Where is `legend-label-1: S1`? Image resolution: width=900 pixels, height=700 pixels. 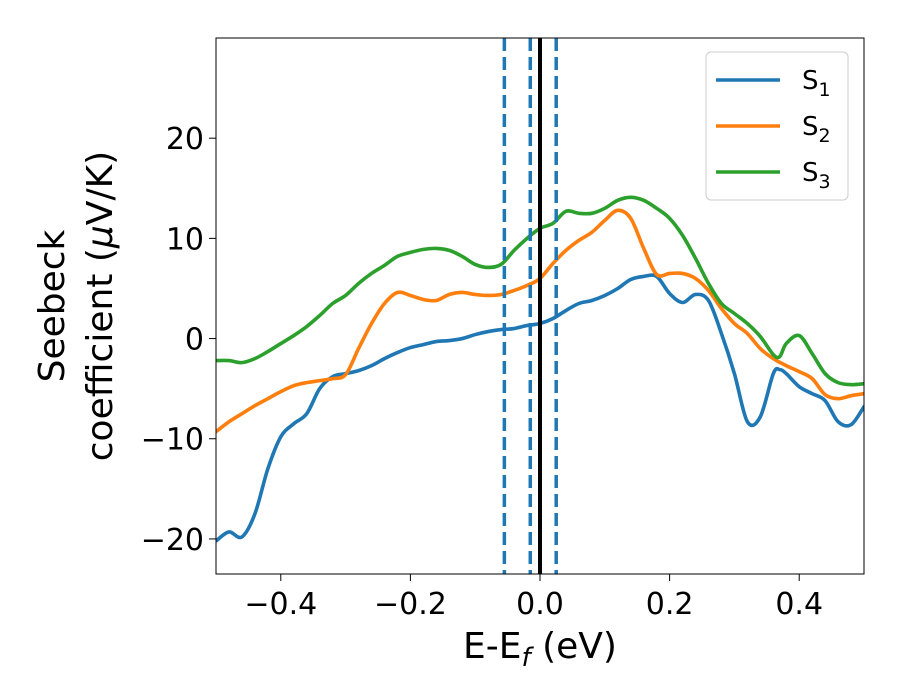 legend-label-1: S1 is located at coordinates (816, 83).